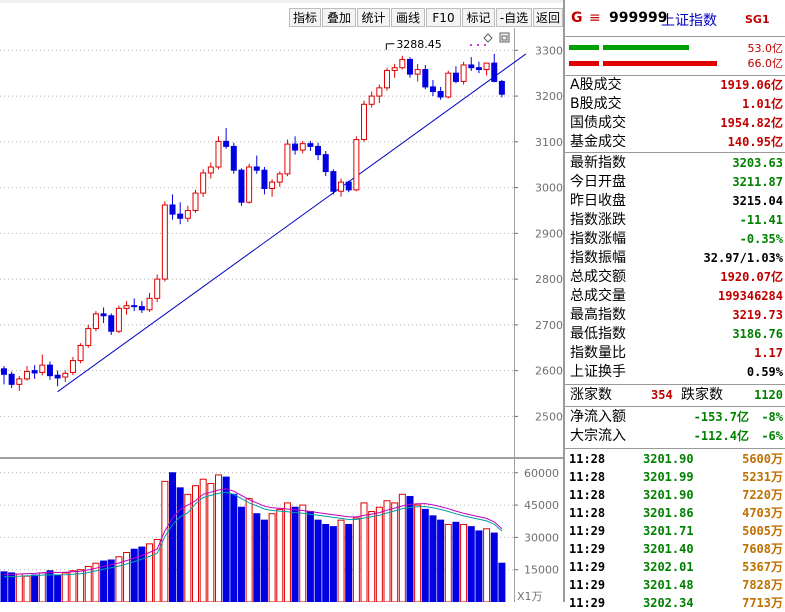  What do you see at coordinates (762, 459) in the screenshot?
I see `tick-volume: 5600万` at bounding box center [762, 459].